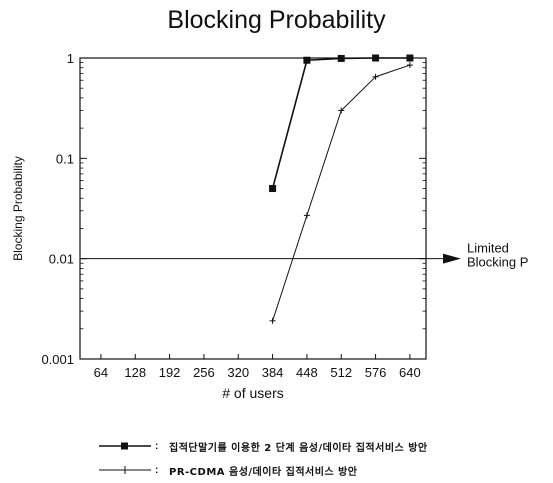 This screenshot has height=483, width=553. What do you see at coordinates (376, 372) in the screenshot?
I see `x-tick-label: 576` at bounding box center [376, 372].